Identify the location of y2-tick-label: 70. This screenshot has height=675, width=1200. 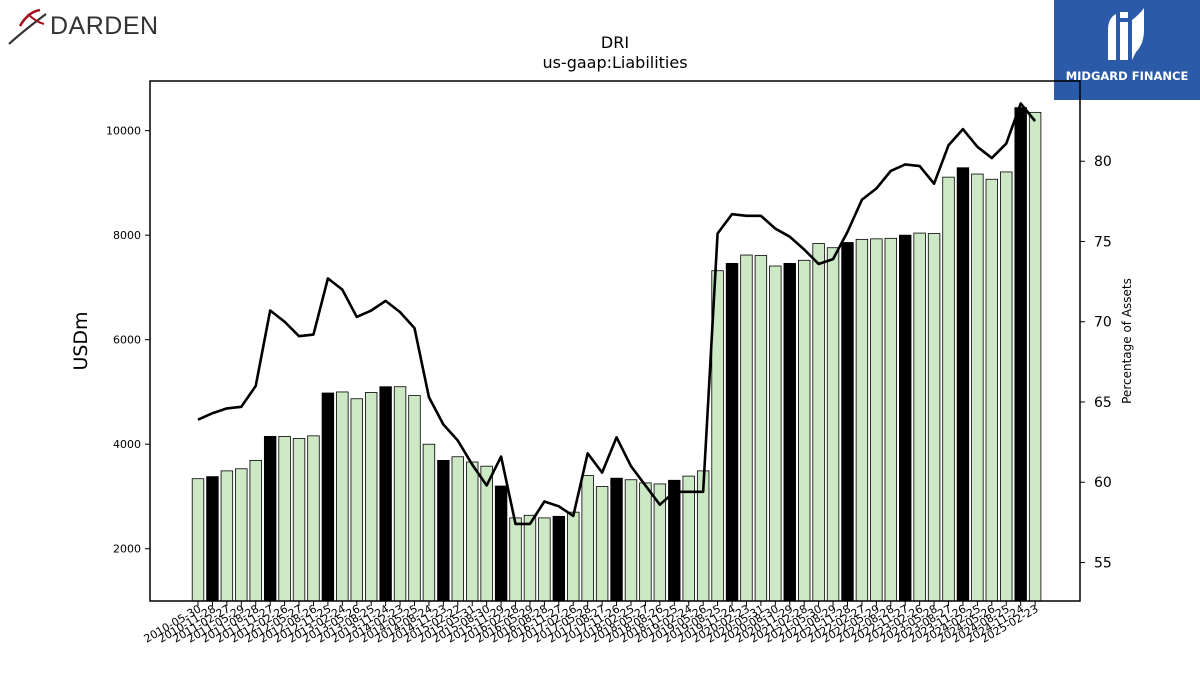
(1103, 323).